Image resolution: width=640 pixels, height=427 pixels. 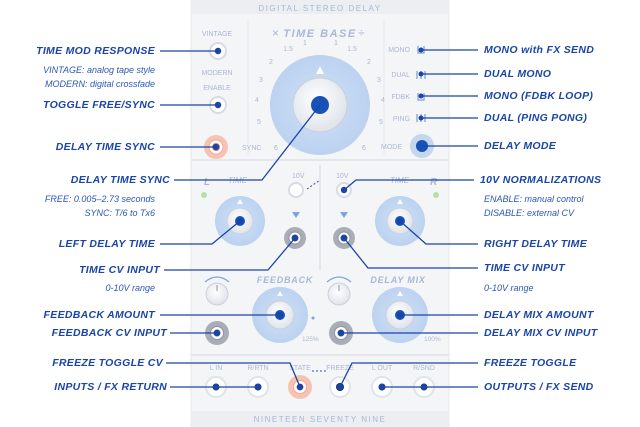 I want to click on callout-outputs-fx-send: OUTPUTS / FX SEND, so click(x=539, y=387).